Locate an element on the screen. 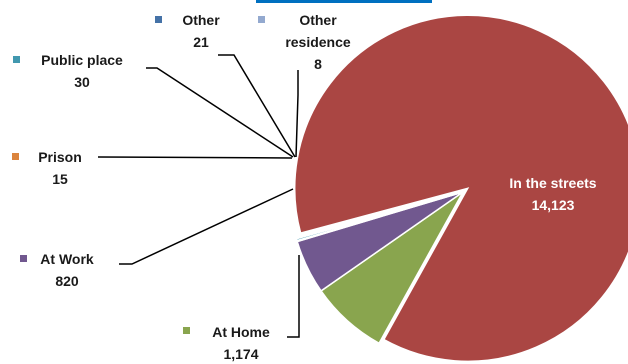 The width and height of the screenshot is (628, 364). data-label-category-at-work: At Work is located at coordinates (67, 259).